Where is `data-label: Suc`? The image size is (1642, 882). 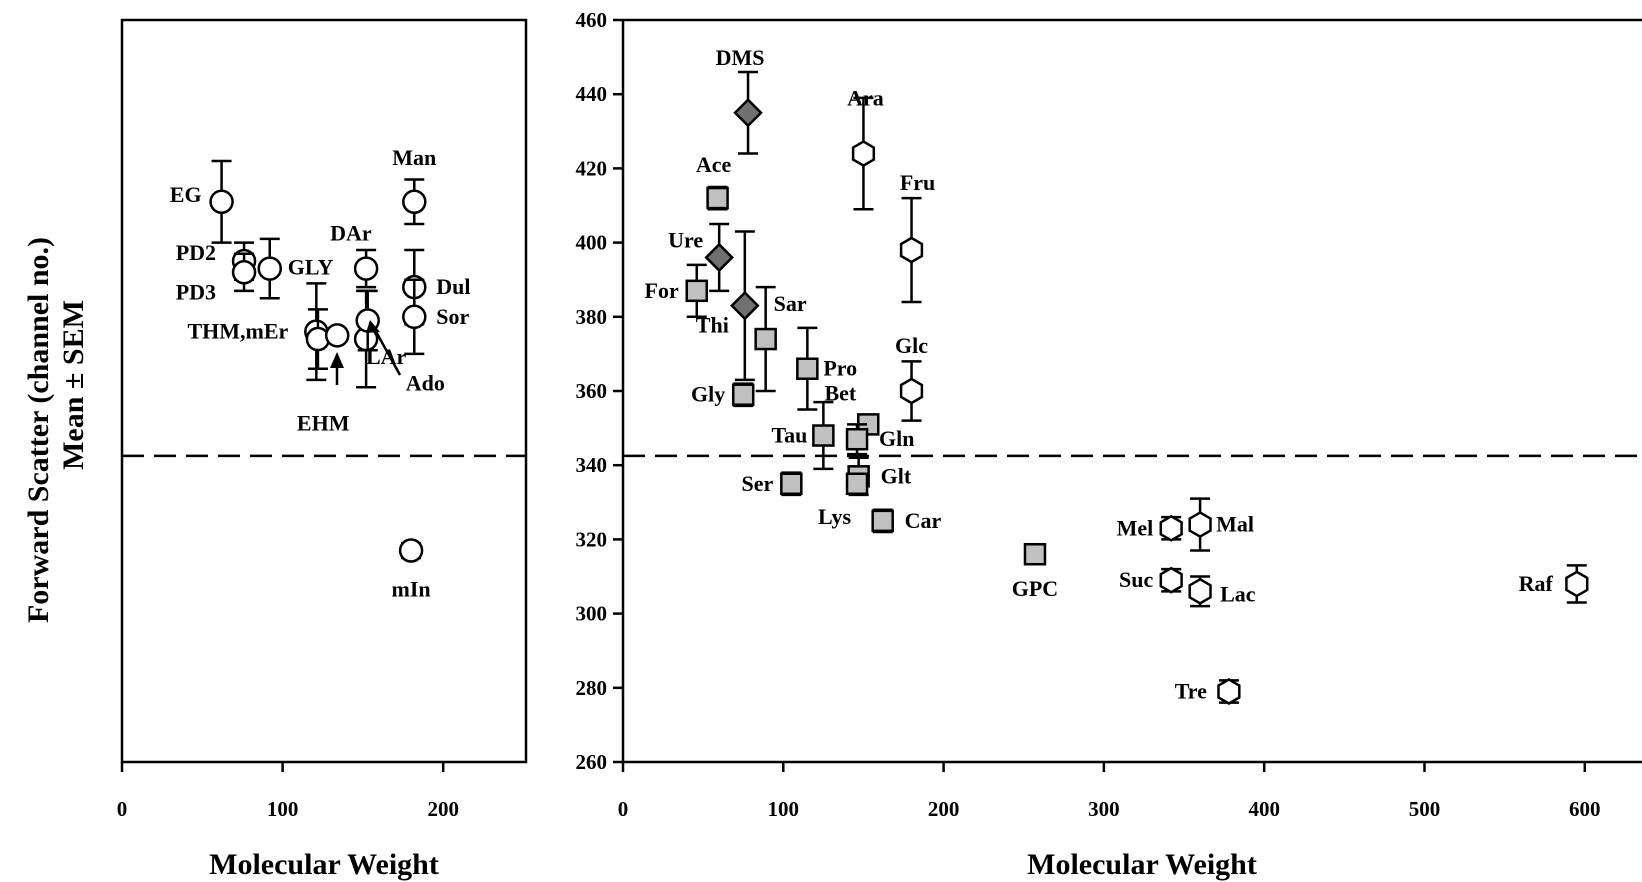
data-label: Suc is located at coordinates (1136, 579).